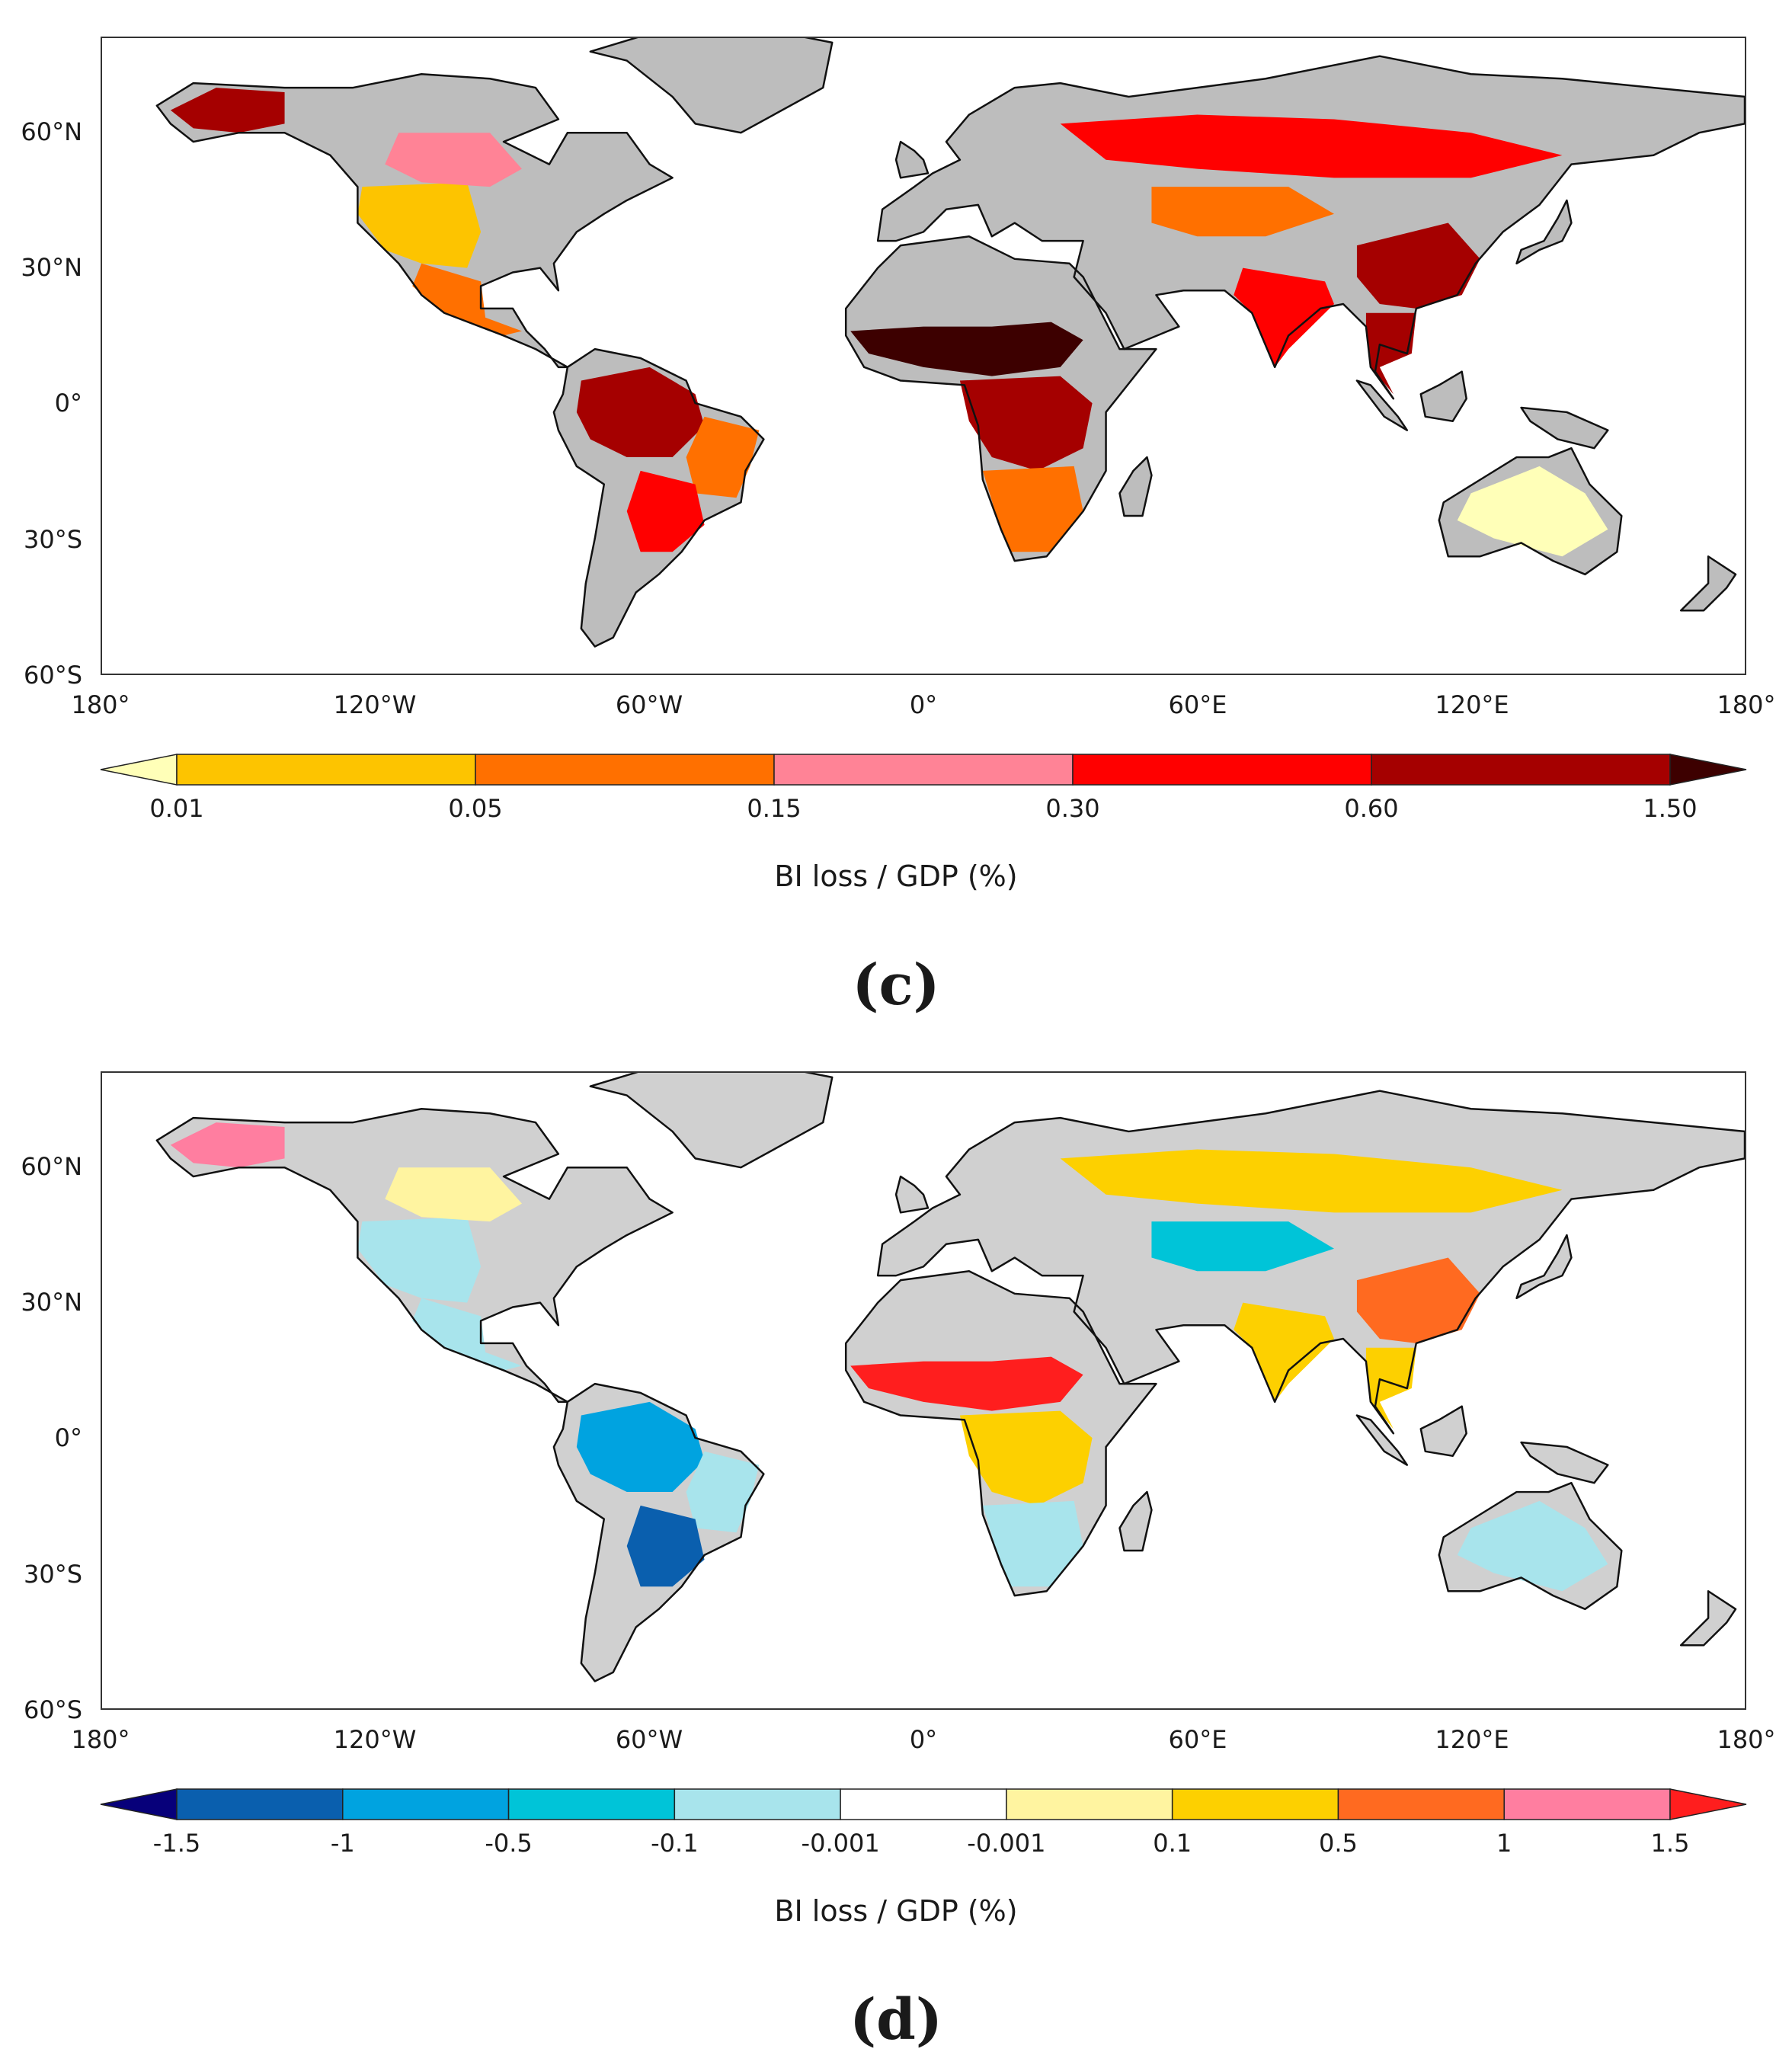 This screenshot has height=2071, width=1792. What do you see at coordinates (51, 1166) in the screenshot?
I see `lat-label: 60°N` at bounding box center [51, 1166].